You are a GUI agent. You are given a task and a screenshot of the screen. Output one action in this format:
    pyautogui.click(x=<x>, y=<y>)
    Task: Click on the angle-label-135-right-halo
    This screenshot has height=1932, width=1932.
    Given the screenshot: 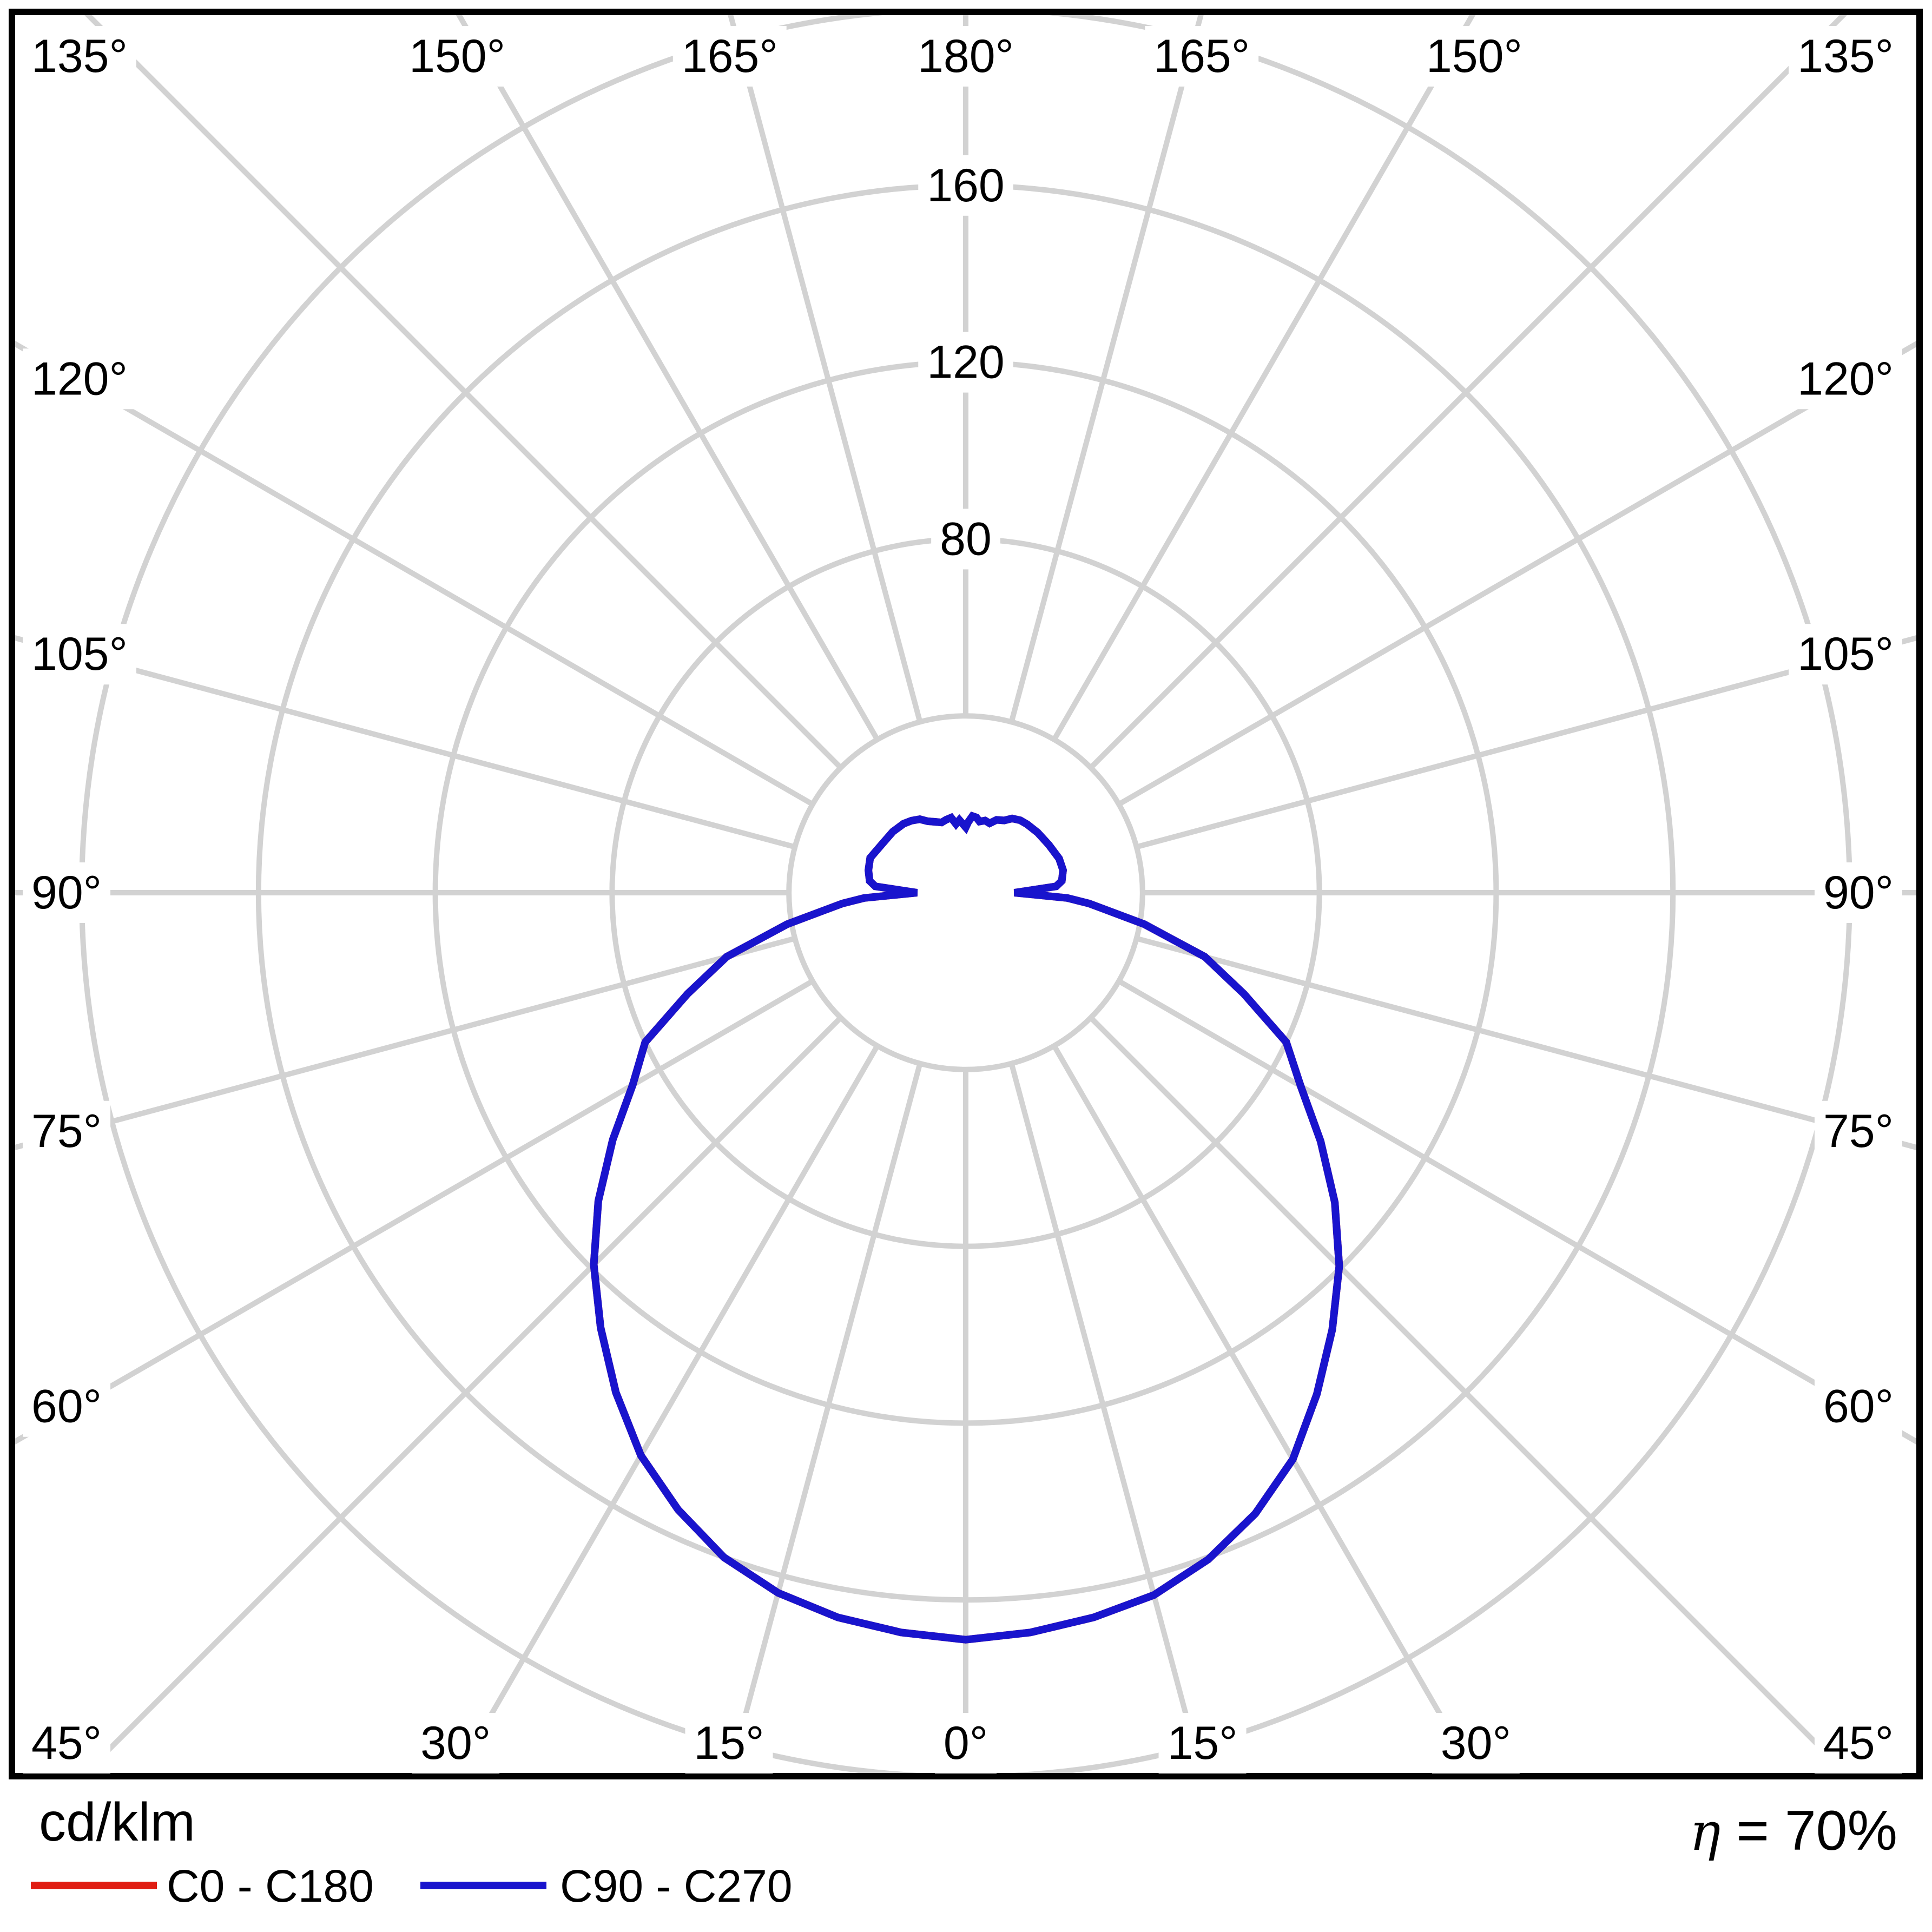 What is the action you would take?
    pyautogui.click(x=1845, y=56)
    